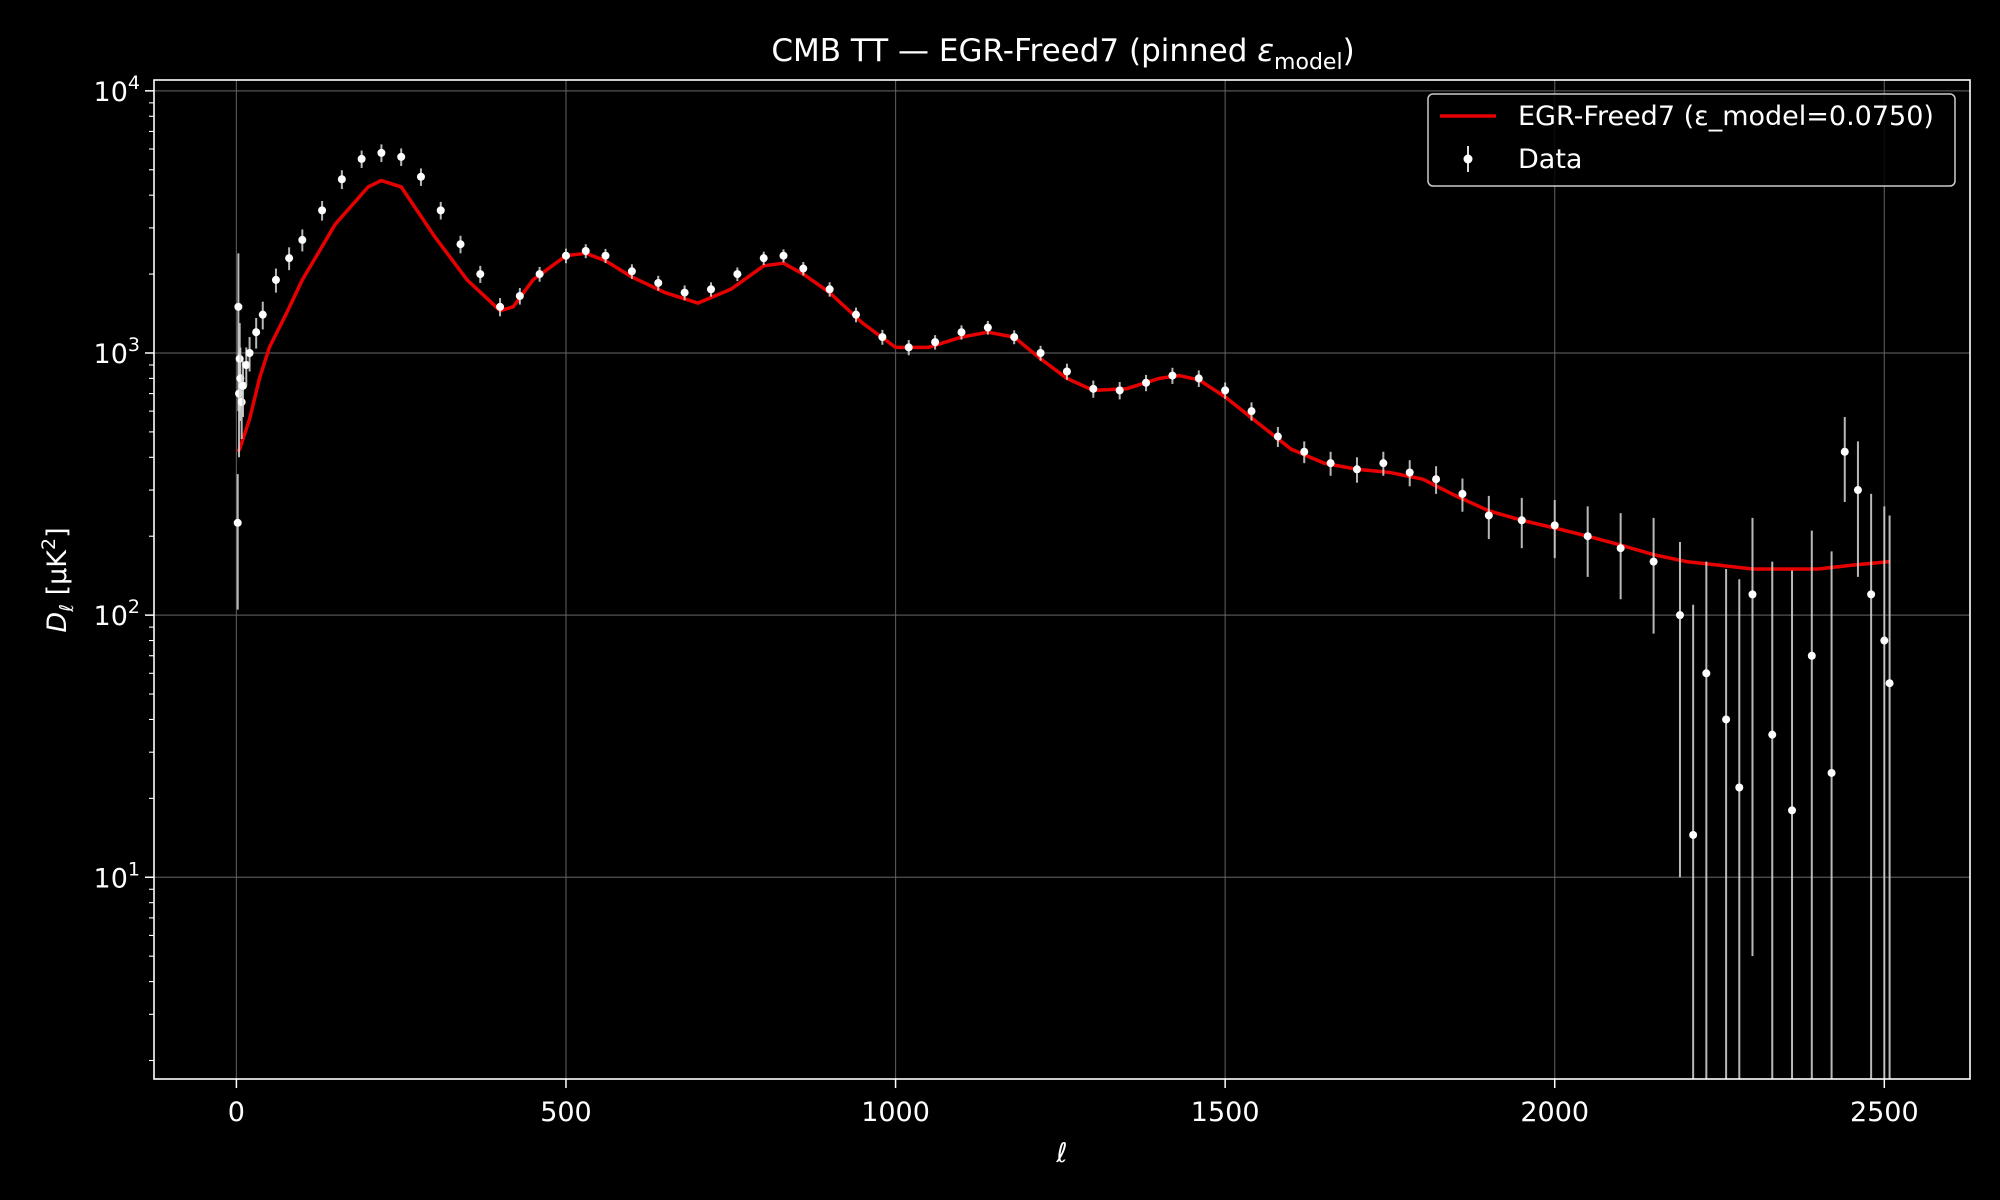 The width and height of the screenshot is (2000, 1200). What do you see at coordinates (117, 614) in the screenshot?
I see `y-tick-label: 10²` at bounding box center [117, 614].